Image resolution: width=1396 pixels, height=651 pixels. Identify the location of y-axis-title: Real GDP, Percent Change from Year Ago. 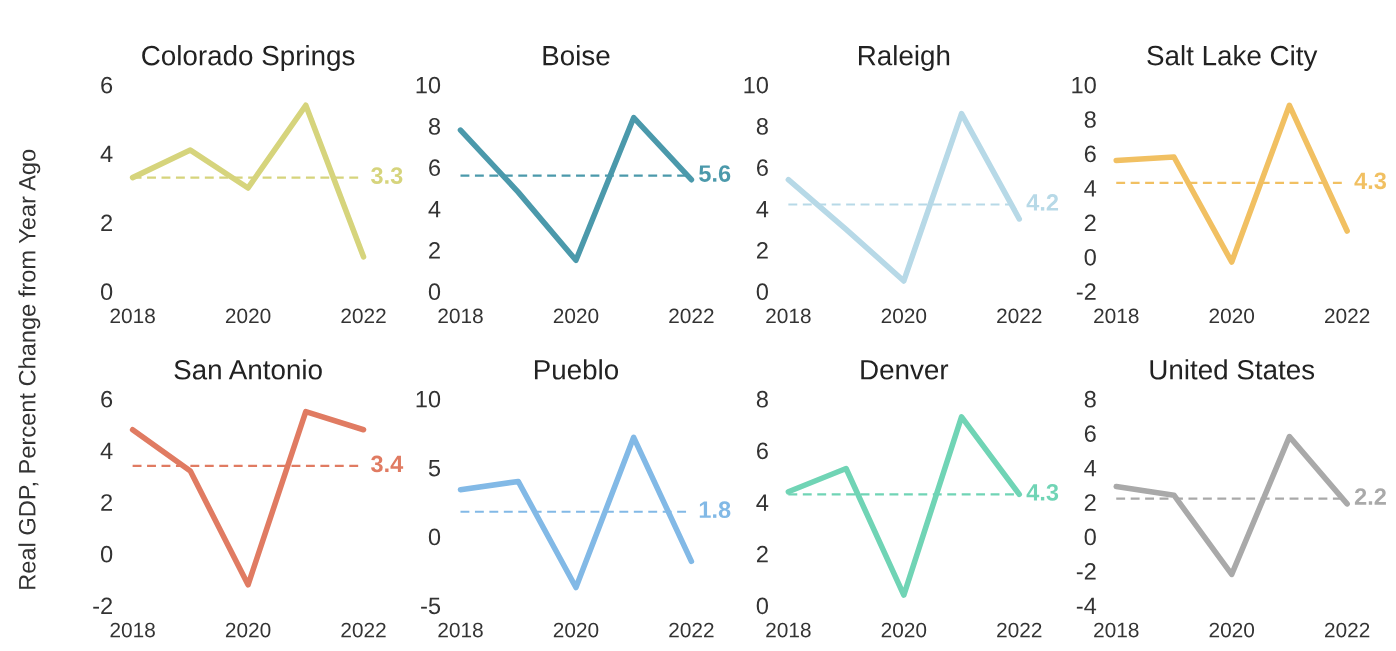
(29, 369).